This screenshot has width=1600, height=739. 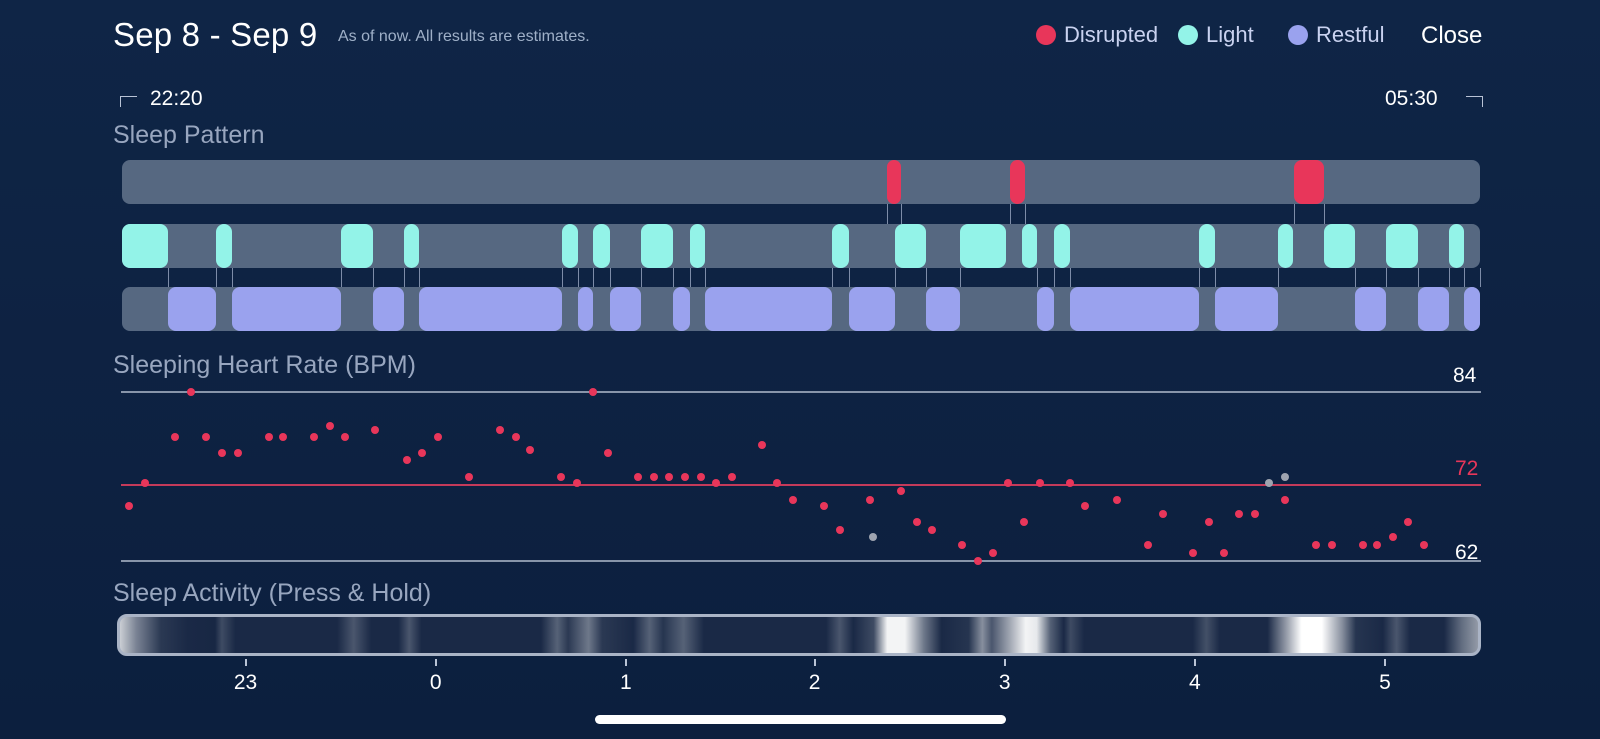 I want to click on sleep-pattern-title: Sleep Pattern, so click(x=189, y=135).